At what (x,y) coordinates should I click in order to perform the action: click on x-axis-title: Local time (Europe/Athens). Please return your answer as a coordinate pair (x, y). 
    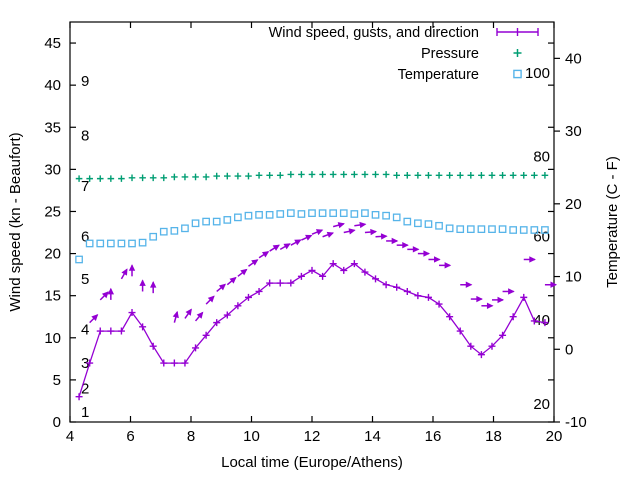
    Looking at the image, I should click on (312, 462).